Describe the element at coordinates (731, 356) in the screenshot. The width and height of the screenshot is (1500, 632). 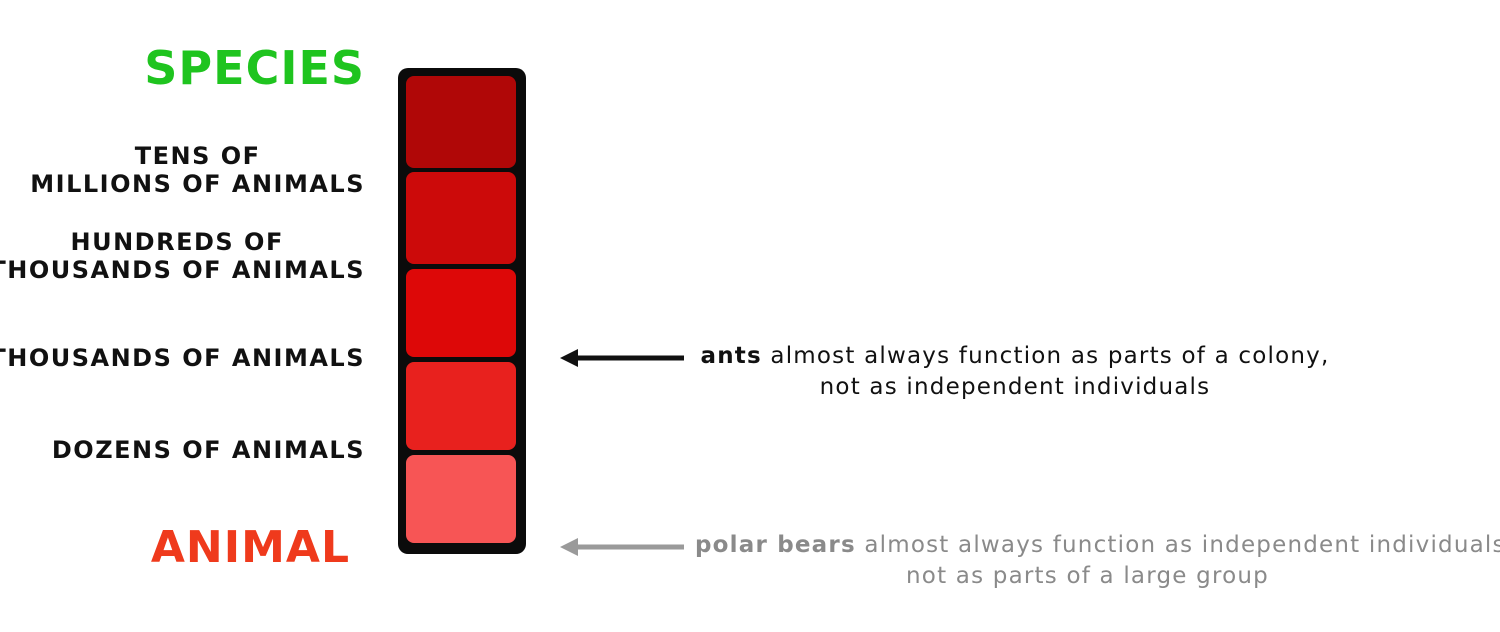
I see `ants-keyword: ants` at that location.